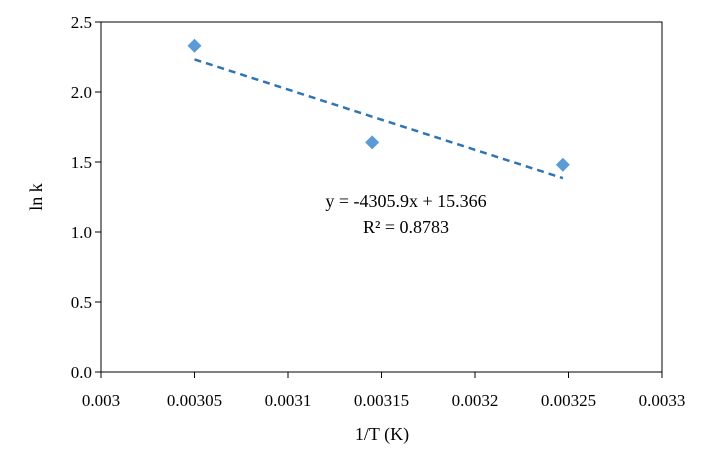 The height and width of the screenshot is (472, 709). Describe the element at coordinates (81, 372) in the screenshot. I see `y-tick-label: 0.0` at that location.